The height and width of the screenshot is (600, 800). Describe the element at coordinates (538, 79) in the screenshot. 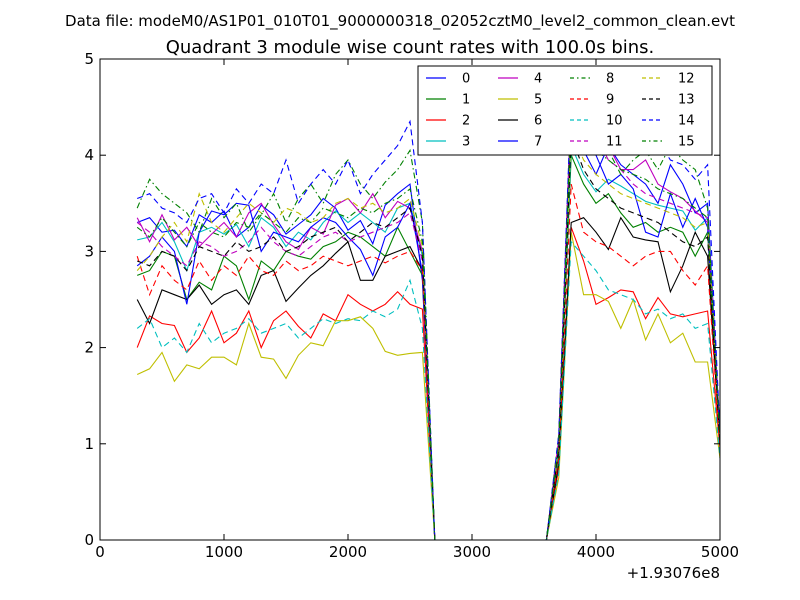

I see `legend-label-4: 4` at that location.